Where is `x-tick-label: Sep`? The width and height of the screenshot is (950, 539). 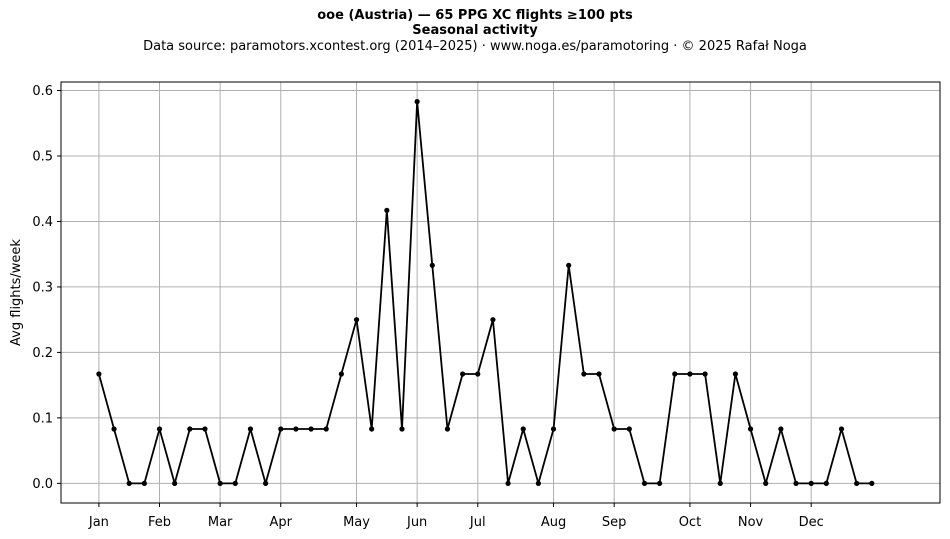 x-tick-label: Sep is located at coordinates (614, 522).